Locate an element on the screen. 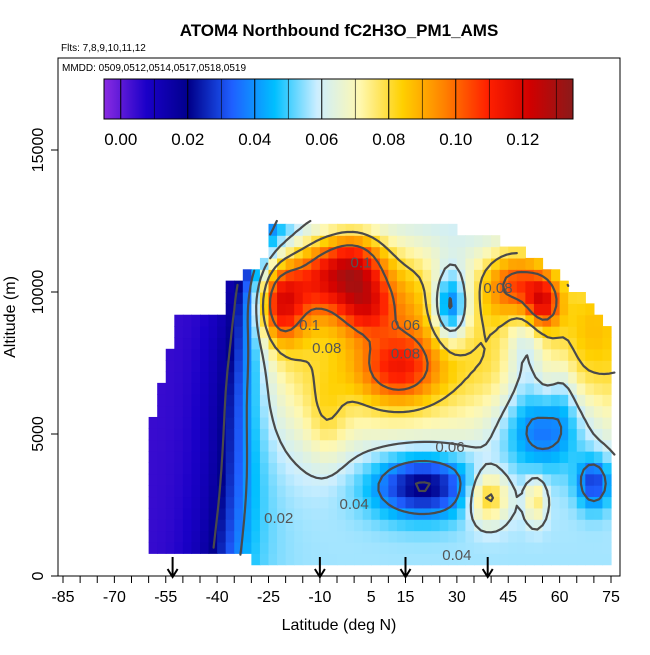 The height and width of the screenshot is (655, 650). colorbar-tick-label: 0.00 is located at coordinates (120, 139).